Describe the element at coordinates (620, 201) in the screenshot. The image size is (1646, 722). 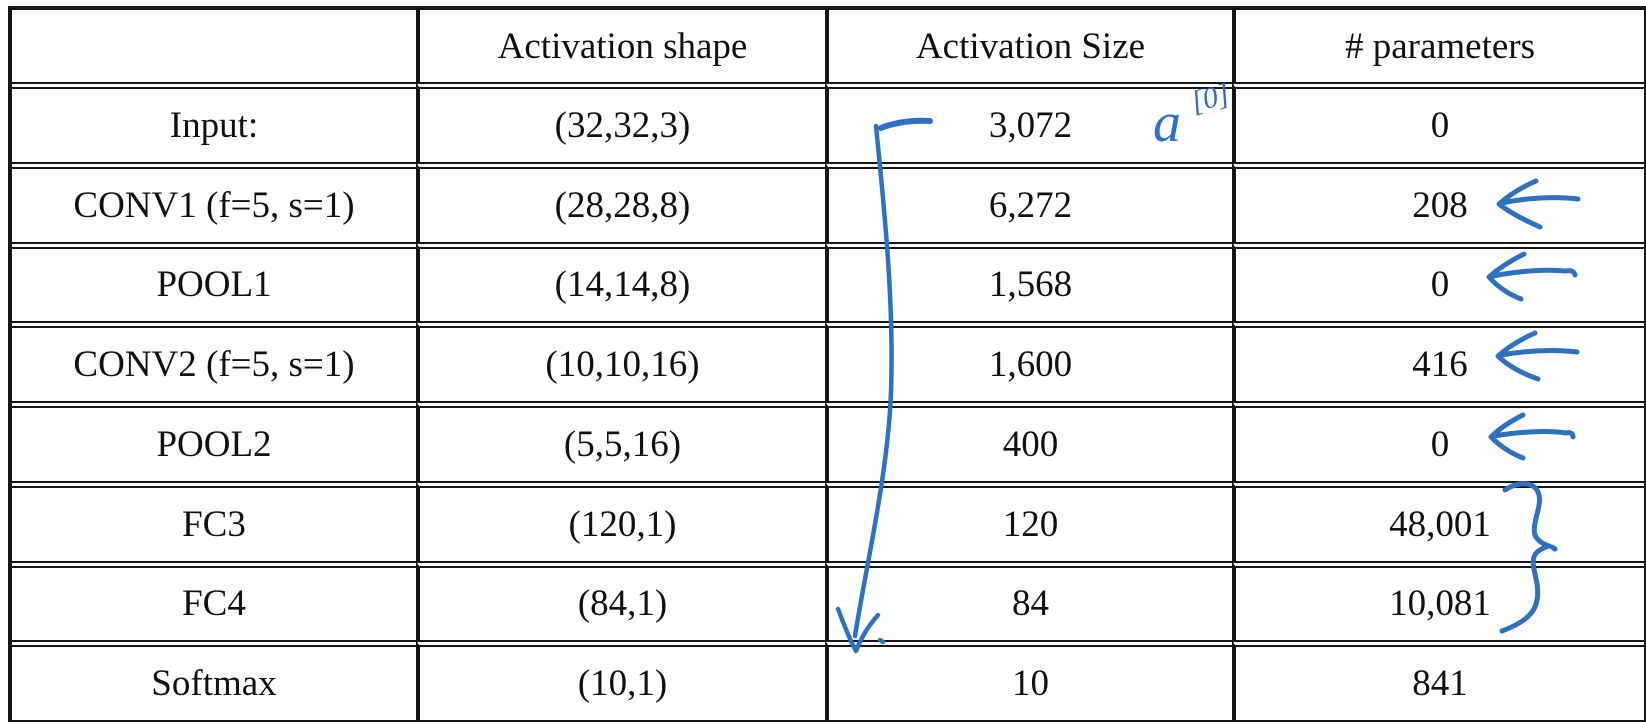
I see `activation-shape-cell: (28,28,8)` at that location.